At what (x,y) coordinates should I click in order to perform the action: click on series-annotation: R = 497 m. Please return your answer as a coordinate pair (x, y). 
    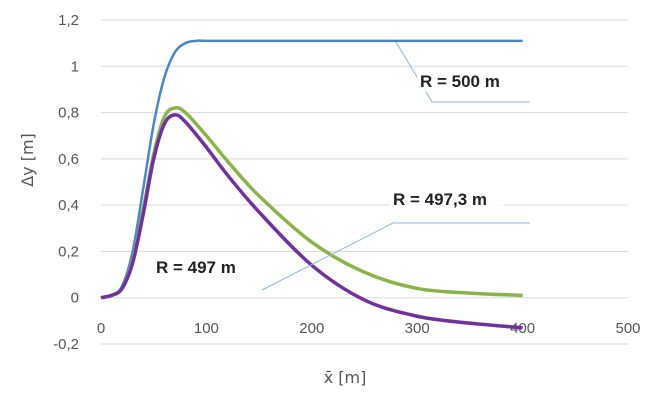
    Looking at the image, I should click on (196, 267).